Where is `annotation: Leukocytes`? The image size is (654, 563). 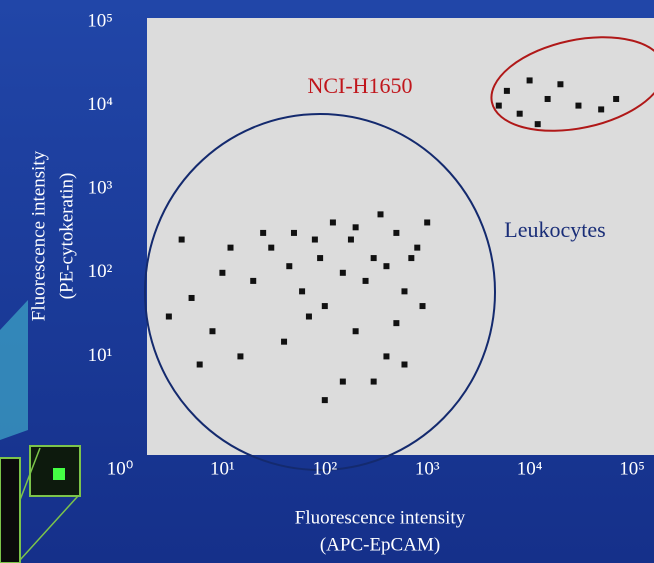
annotation: Leukocytes is located at coordinates (554, 229).